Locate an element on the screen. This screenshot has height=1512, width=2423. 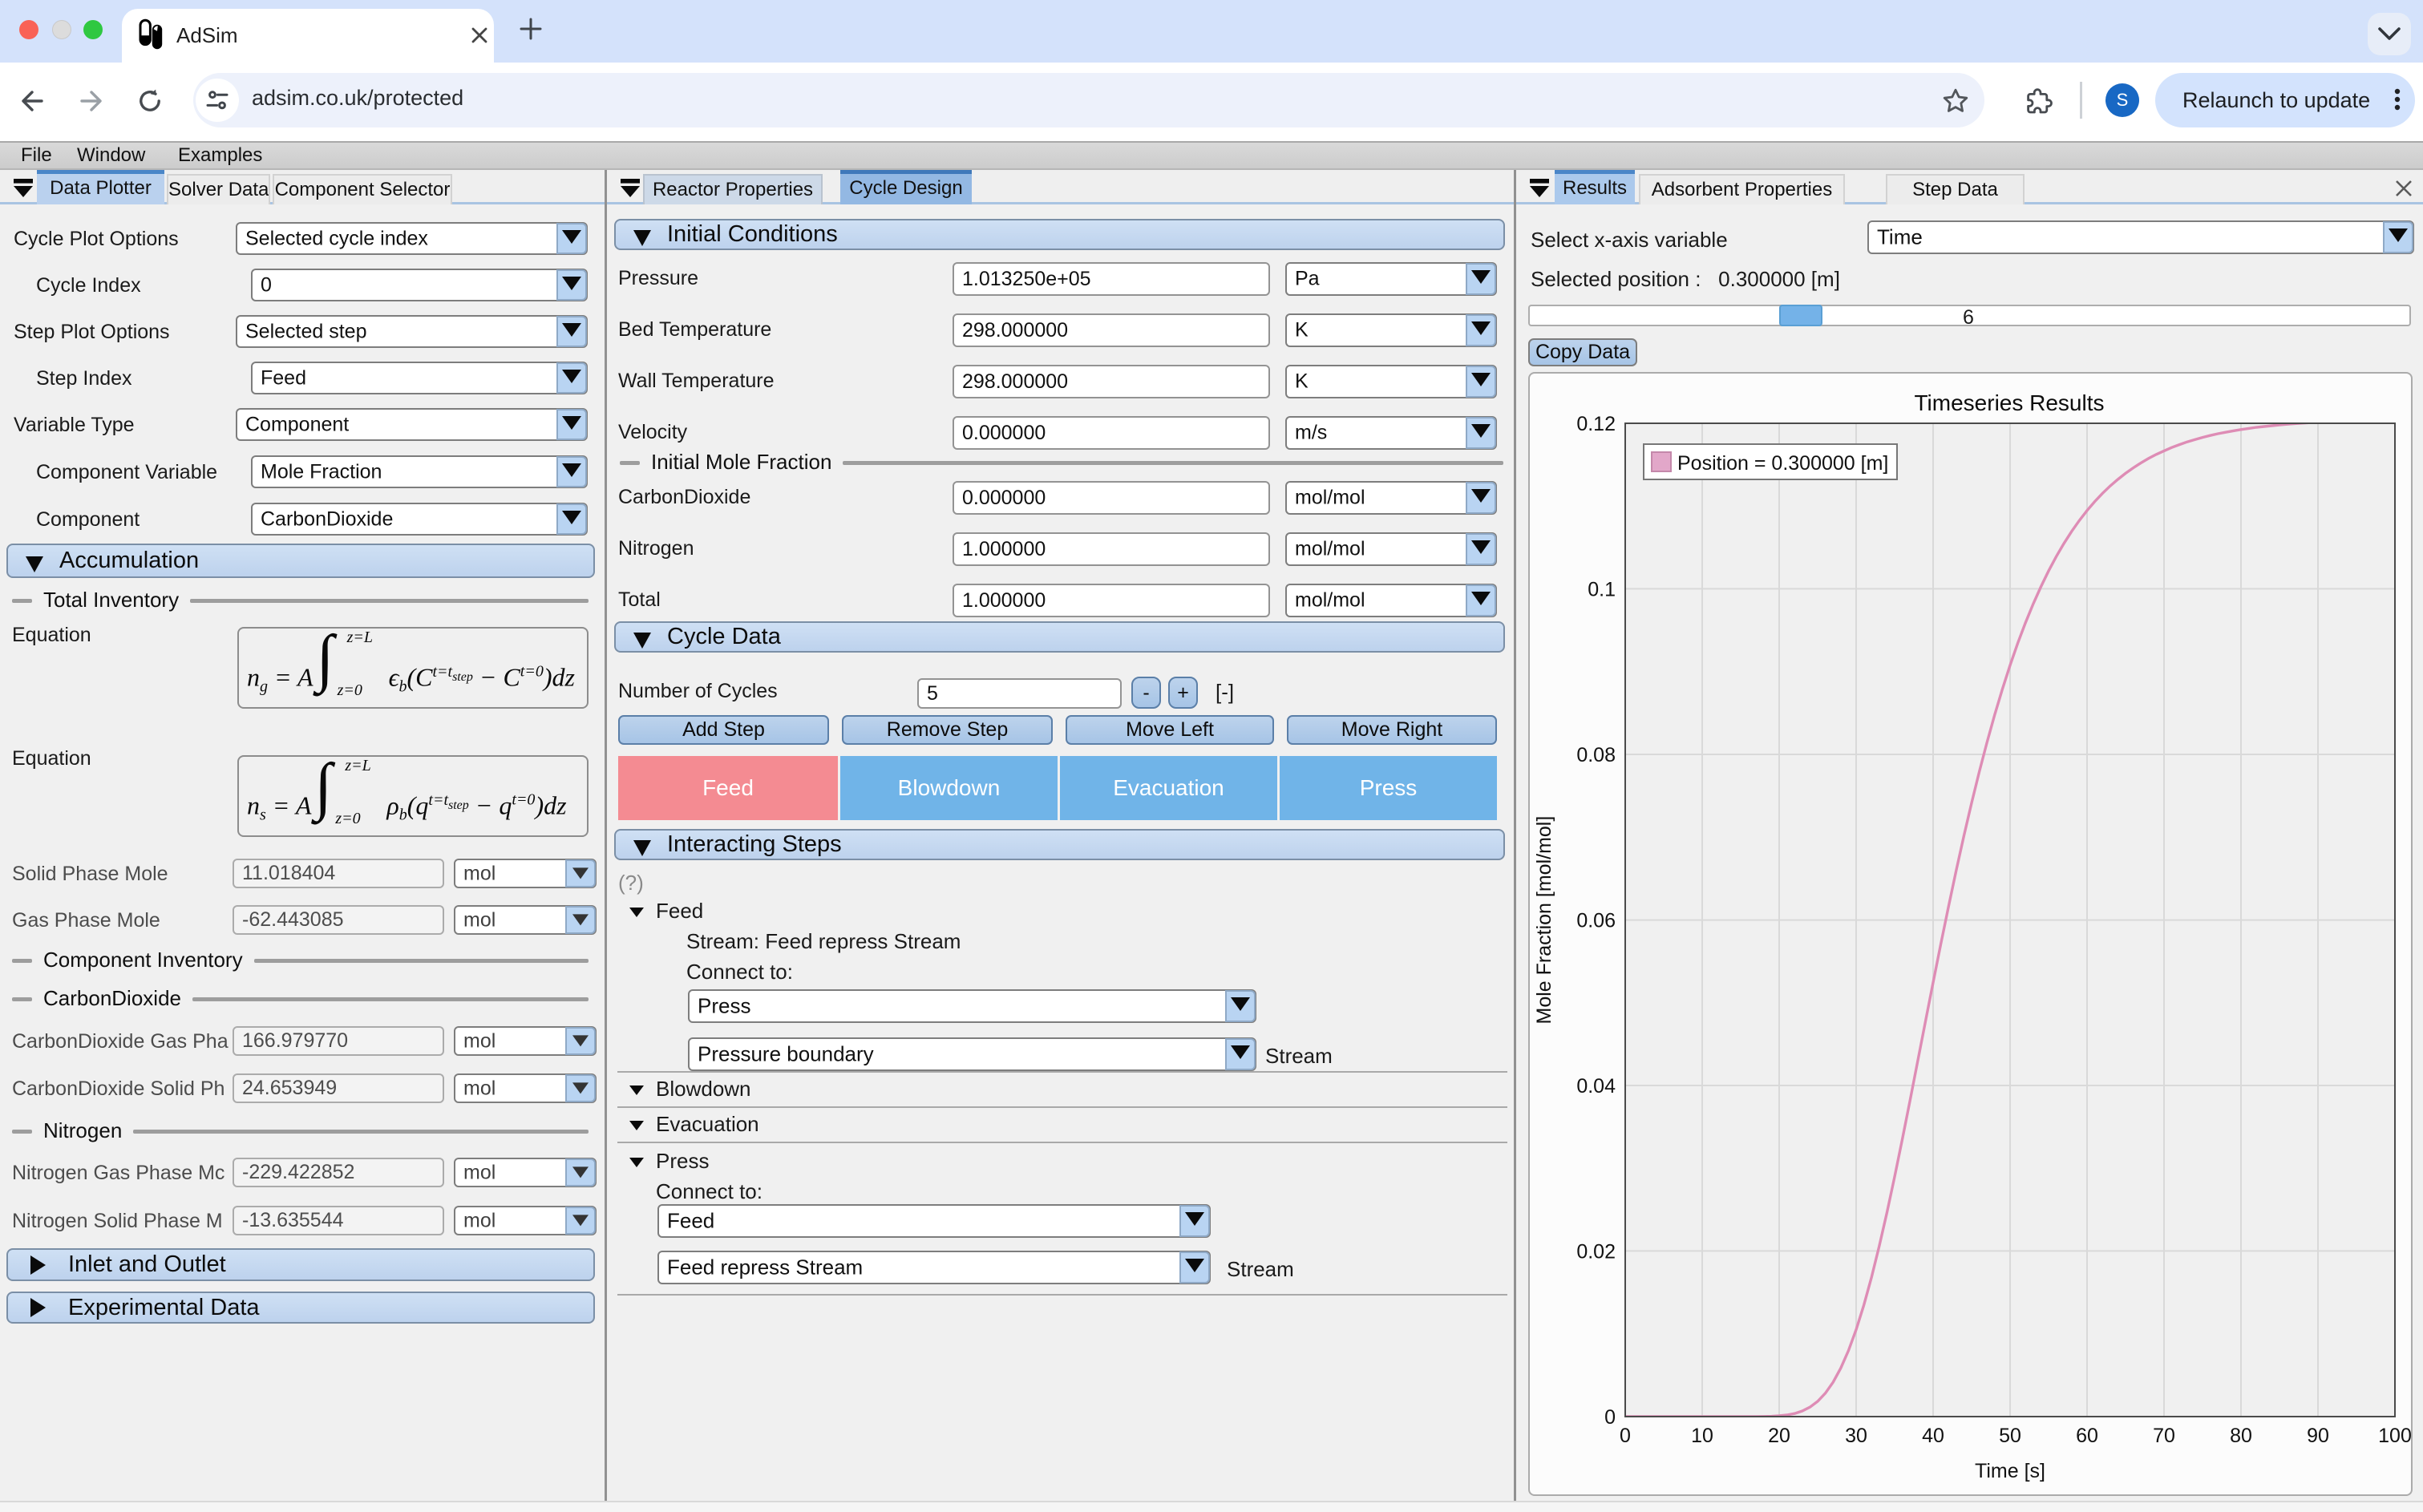
svg-text: Timeseries Results is located at coordinates (2009, 402).